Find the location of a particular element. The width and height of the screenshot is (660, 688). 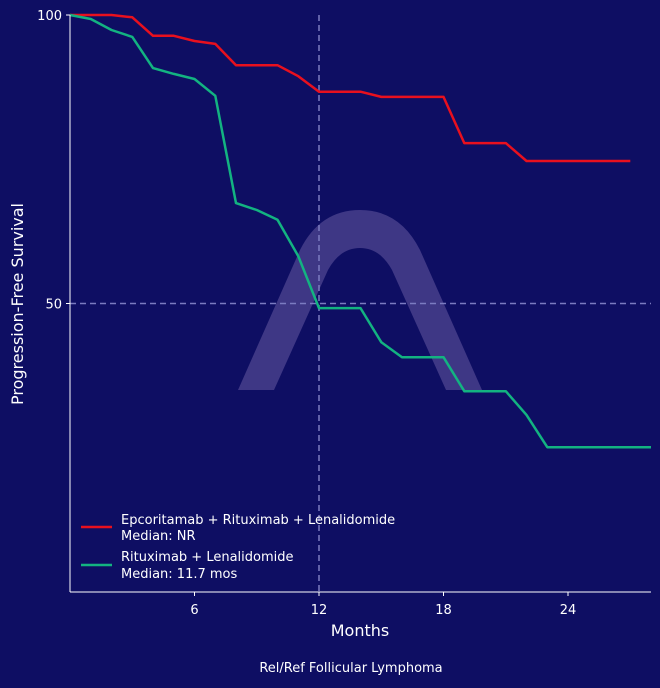

x-axis-label: Months is located at coordinates (360, 630).